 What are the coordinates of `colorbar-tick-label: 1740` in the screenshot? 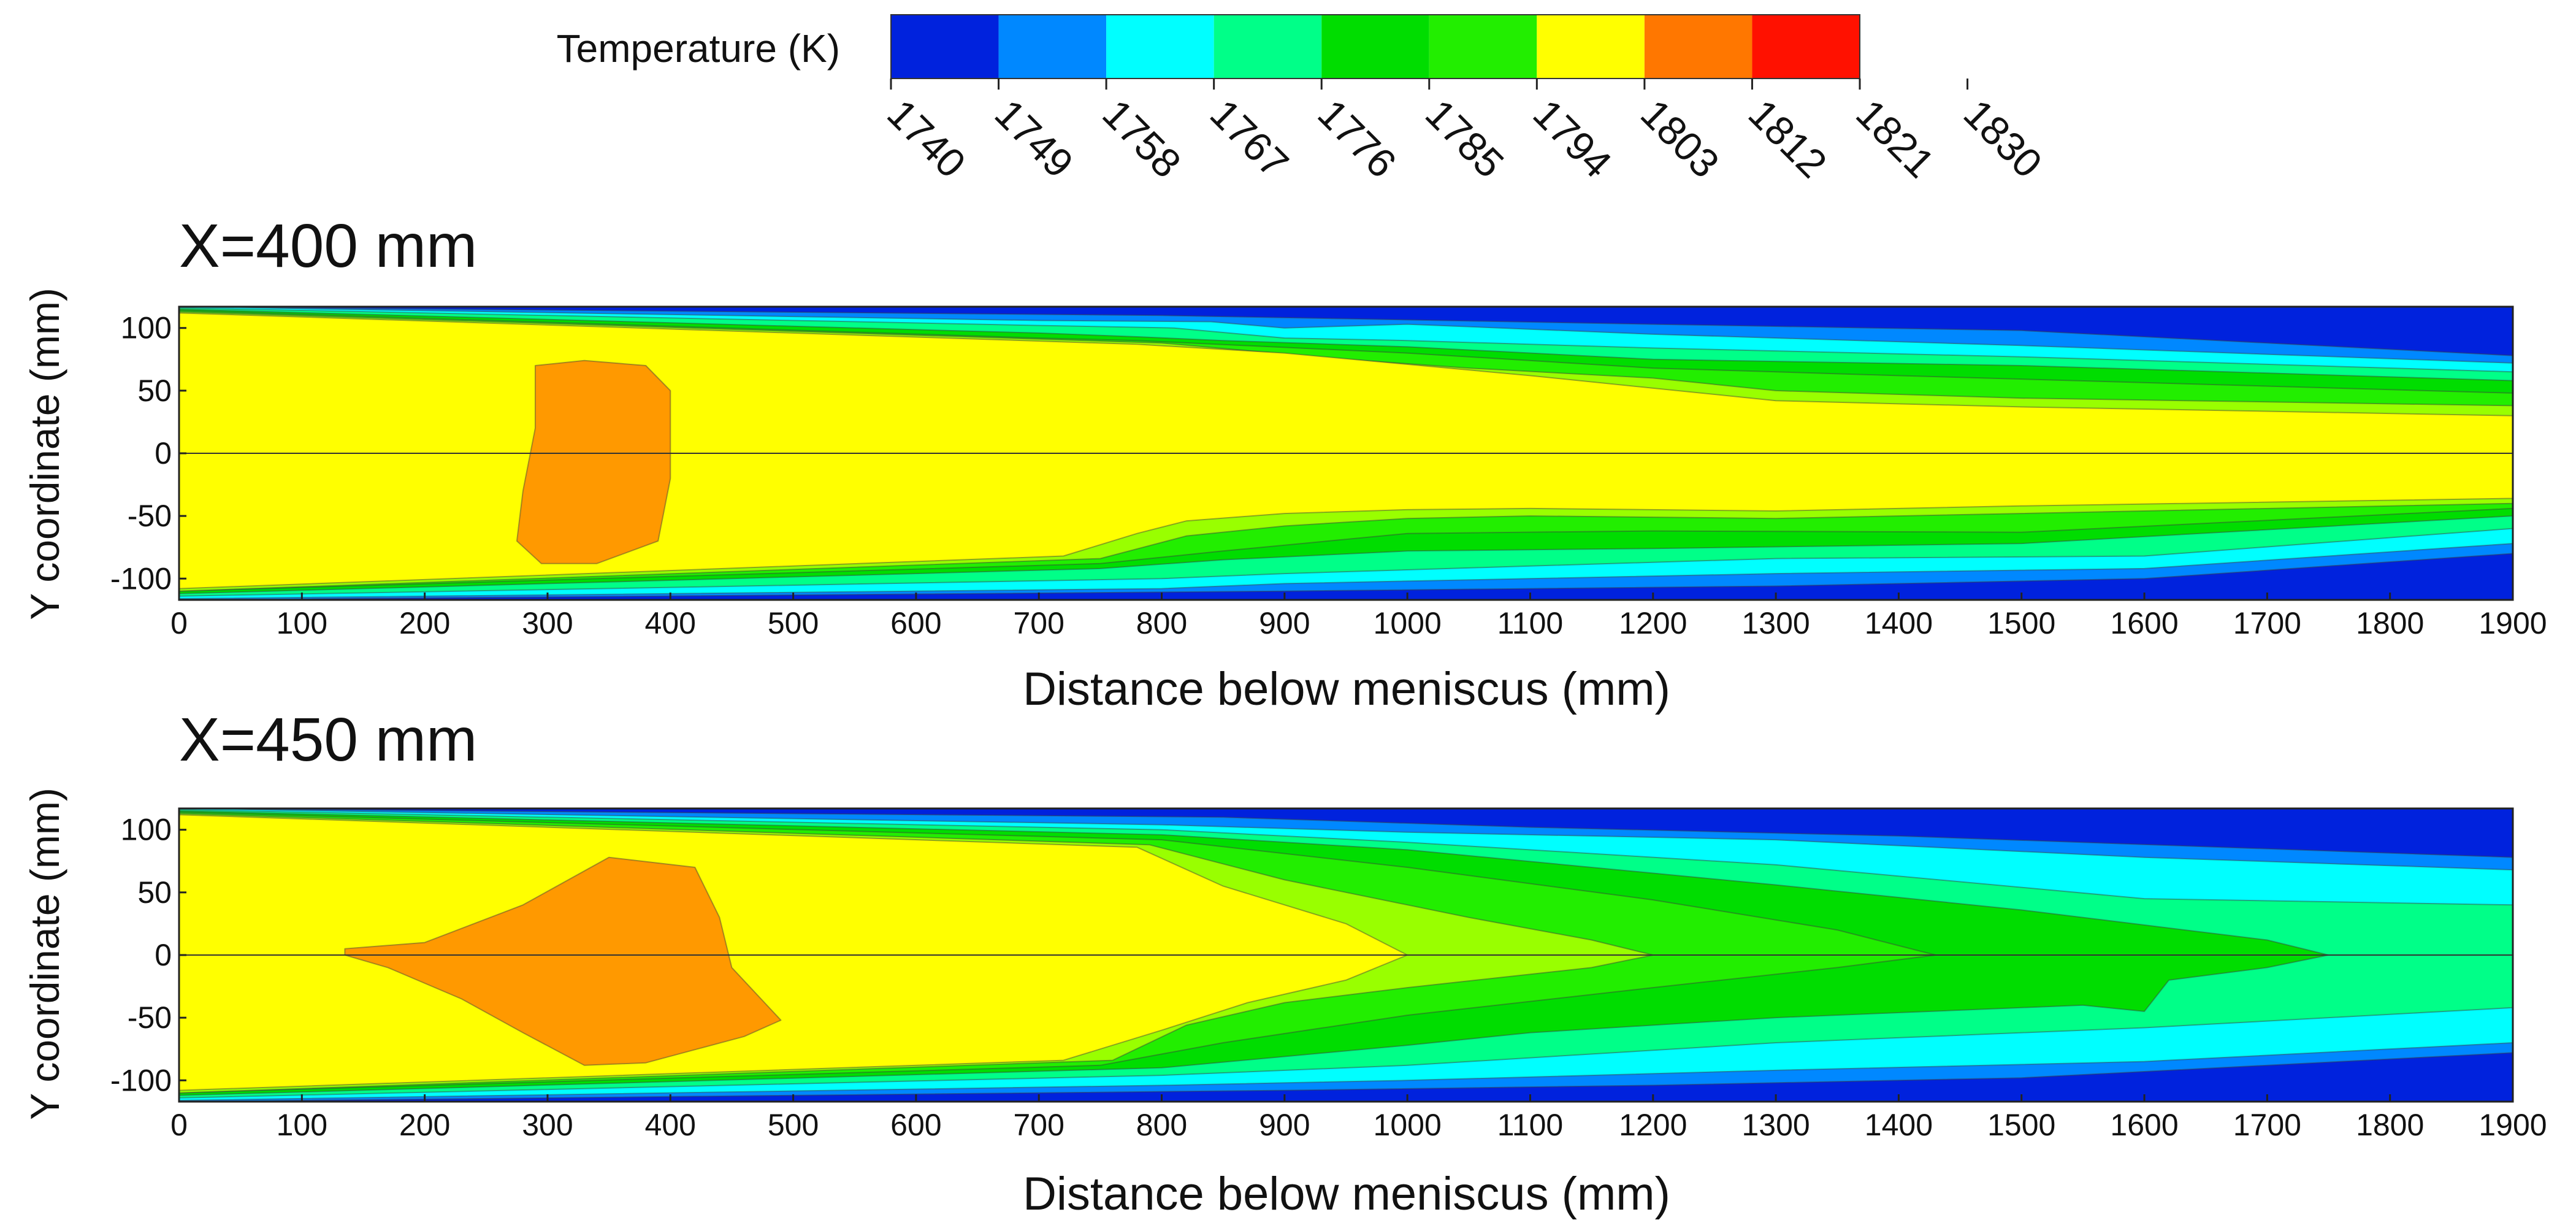 It's located at (926, 138).